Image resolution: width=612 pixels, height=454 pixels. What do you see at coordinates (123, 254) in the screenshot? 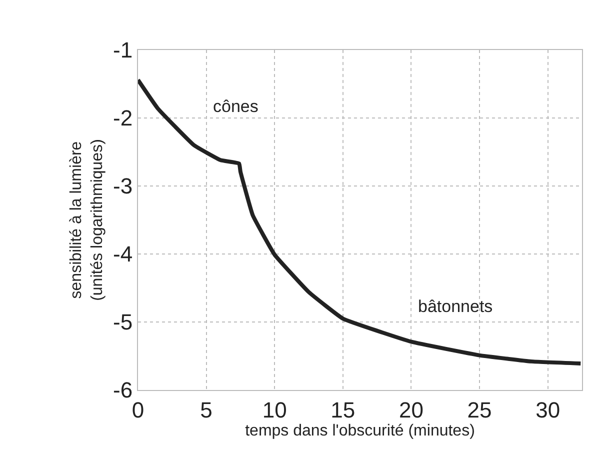
I see `y-tick-label: -4` at bounding box center [123, 254].